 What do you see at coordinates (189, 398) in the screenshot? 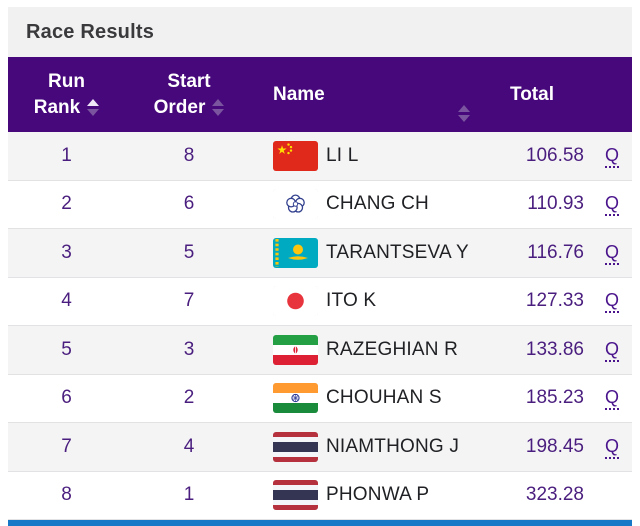
I see `start-order-value: 2` at bounding box center [189, 398].